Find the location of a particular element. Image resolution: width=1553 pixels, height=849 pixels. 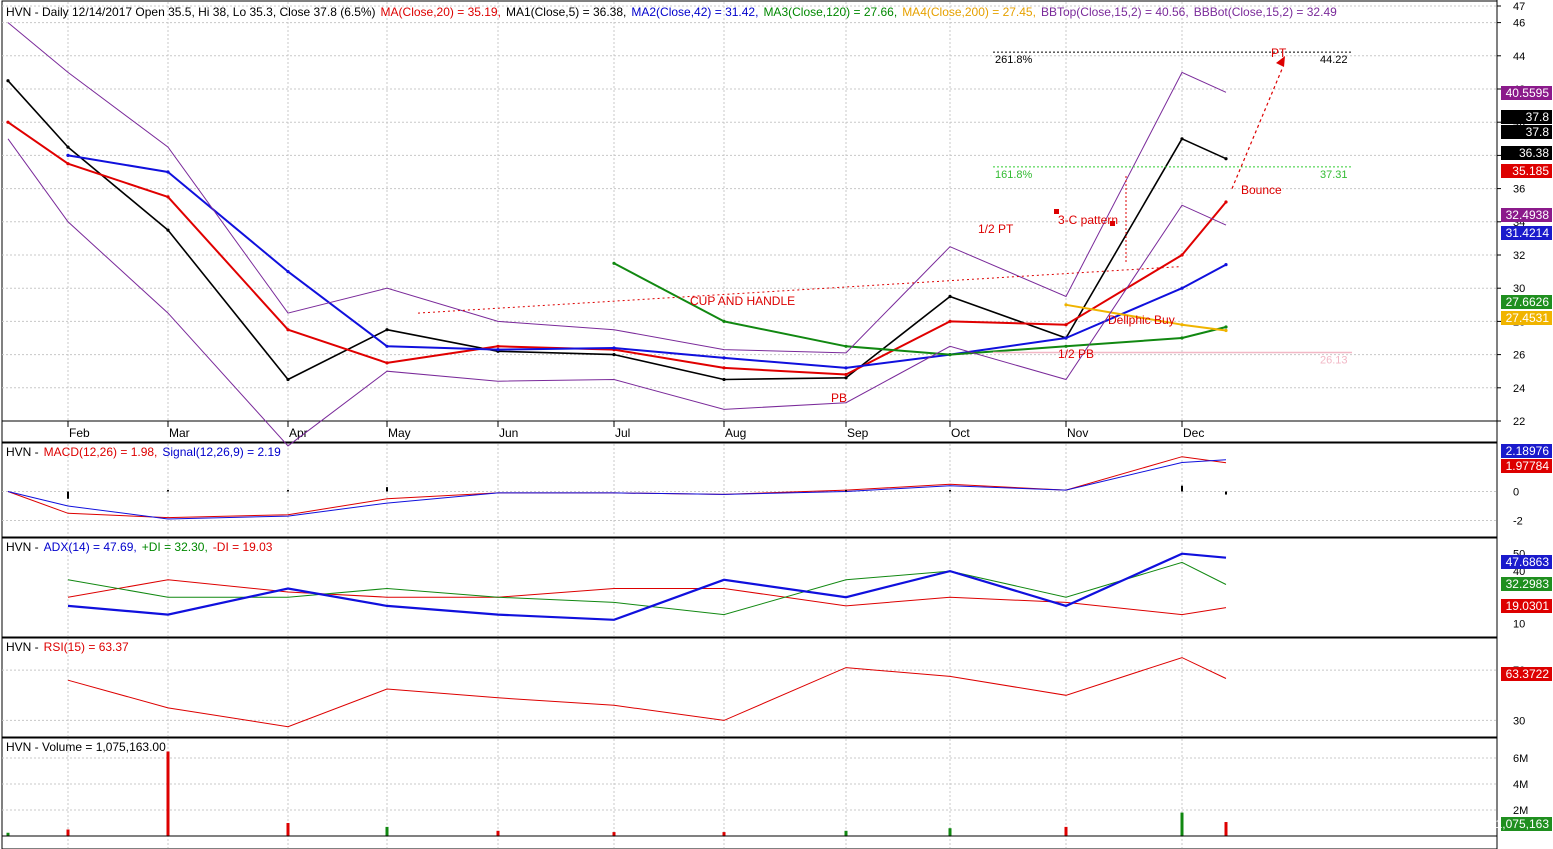

rsi-tag: 63.3722 is located at coordinates (1528, 674).